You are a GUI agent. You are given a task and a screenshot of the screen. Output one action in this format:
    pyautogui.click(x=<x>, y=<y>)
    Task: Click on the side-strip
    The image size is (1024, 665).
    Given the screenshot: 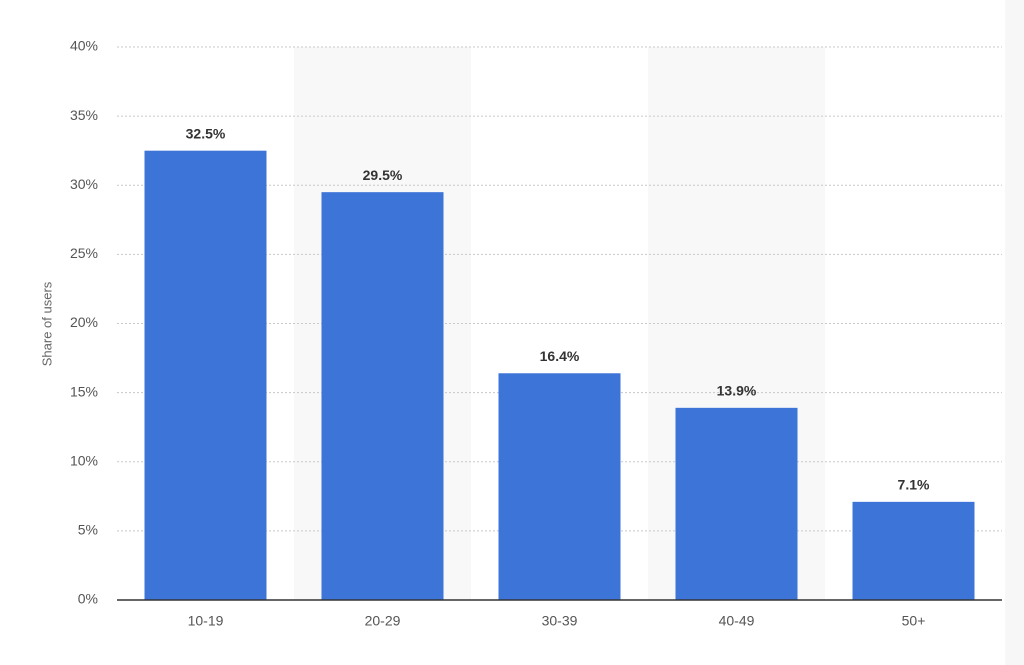 What is the action you would take?
    pyautogui.click(x=1014, y=332)
    